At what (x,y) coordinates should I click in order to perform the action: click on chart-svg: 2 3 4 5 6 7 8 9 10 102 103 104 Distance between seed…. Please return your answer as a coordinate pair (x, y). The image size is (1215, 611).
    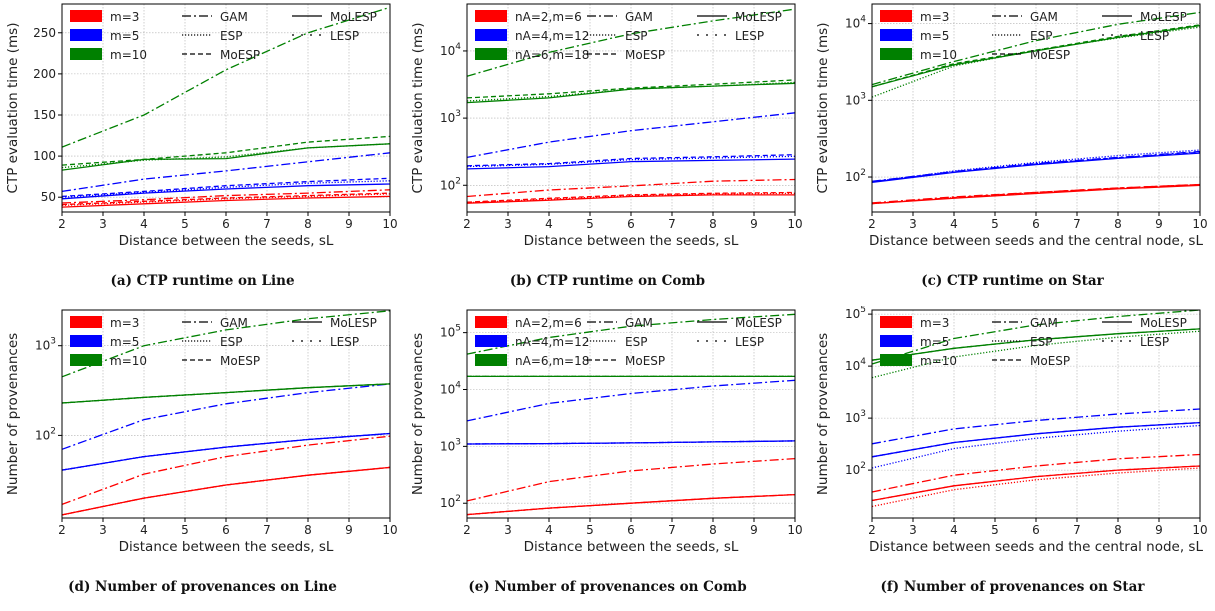
    Looking at the image, I should click on (1011, 126).